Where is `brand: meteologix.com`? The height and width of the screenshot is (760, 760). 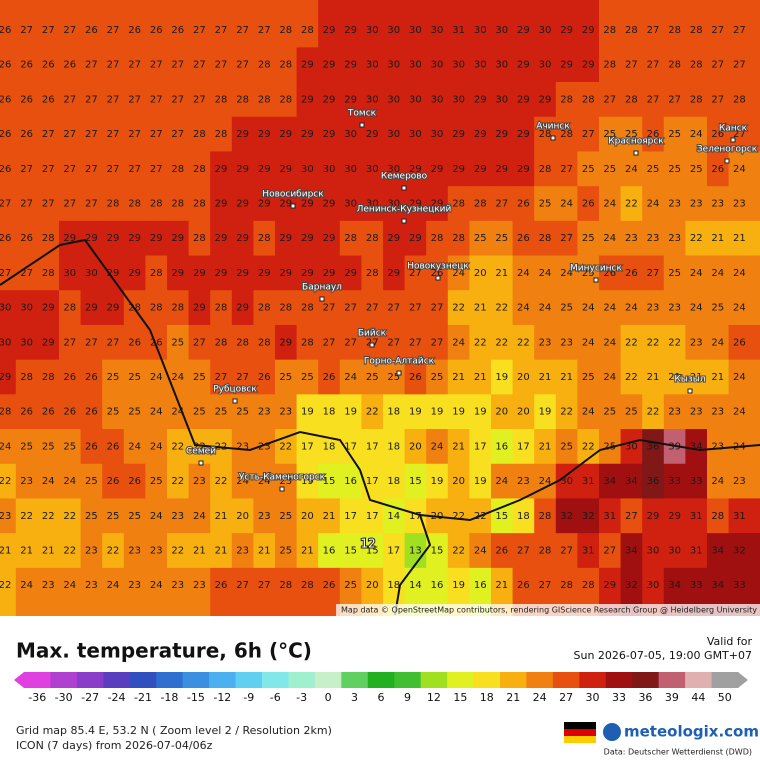
brand: meteologix.com is located at coordinates (691, 732).